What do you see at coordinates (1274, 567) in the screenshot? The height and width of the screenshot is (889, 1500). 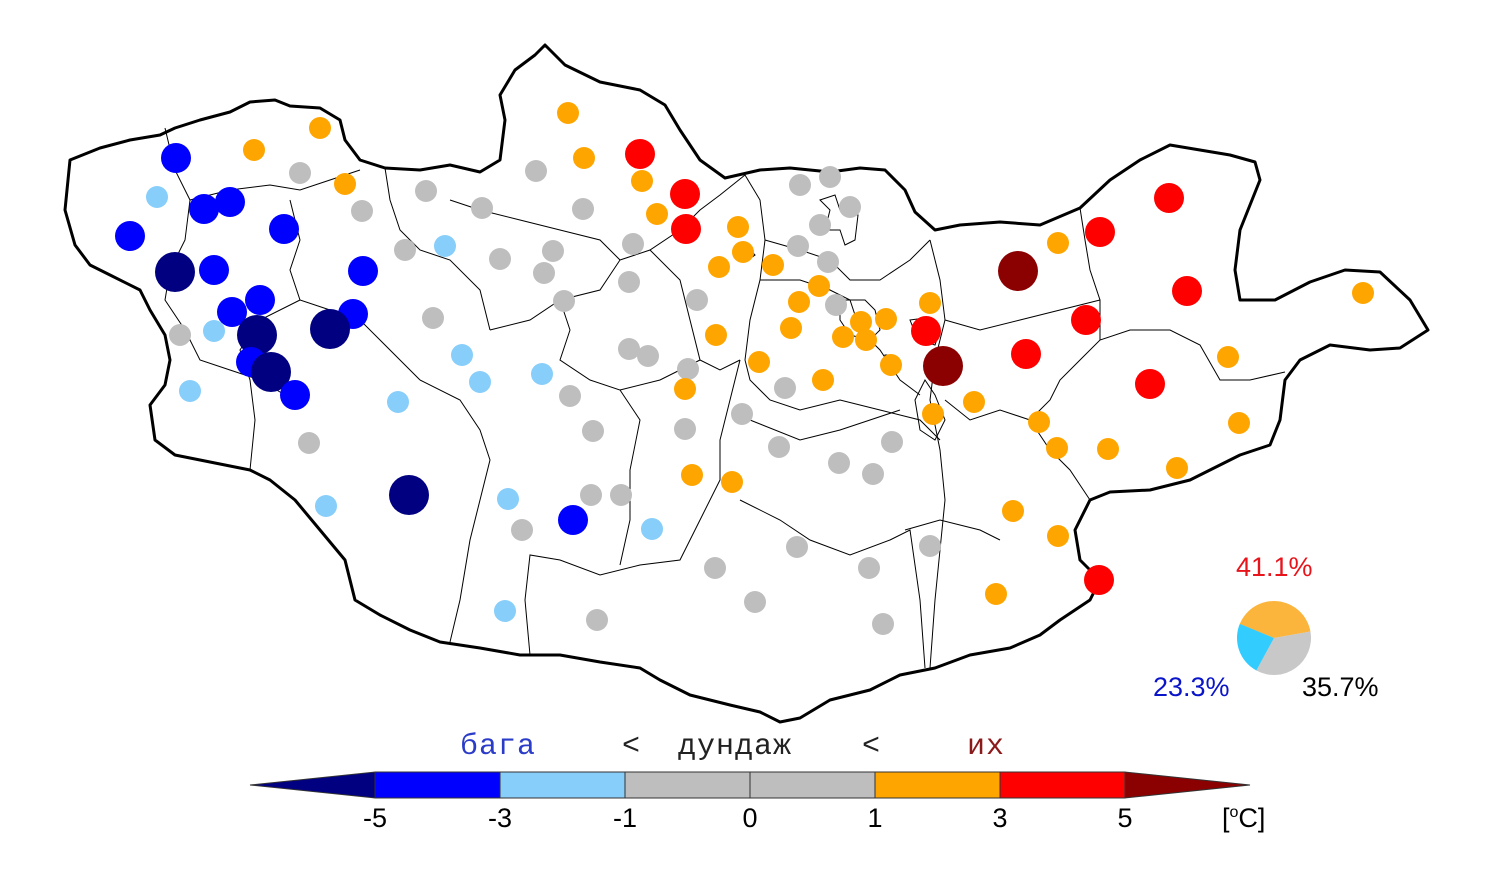 I see `pie-label-above-normal: 41.1%` at bounding box center [1274, 567].